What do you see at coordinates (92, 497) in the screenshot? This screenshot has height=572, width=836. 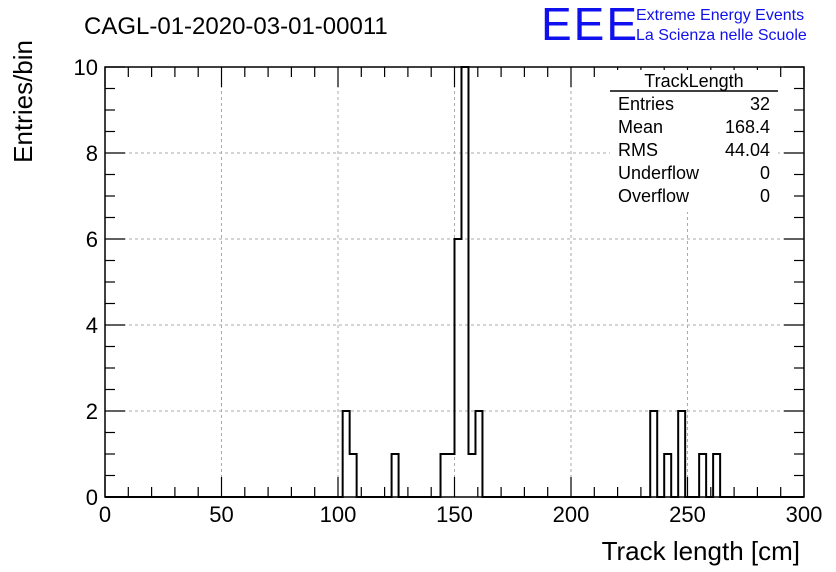 I see `y-tick-label: 0` at bounding box center [92, 497].